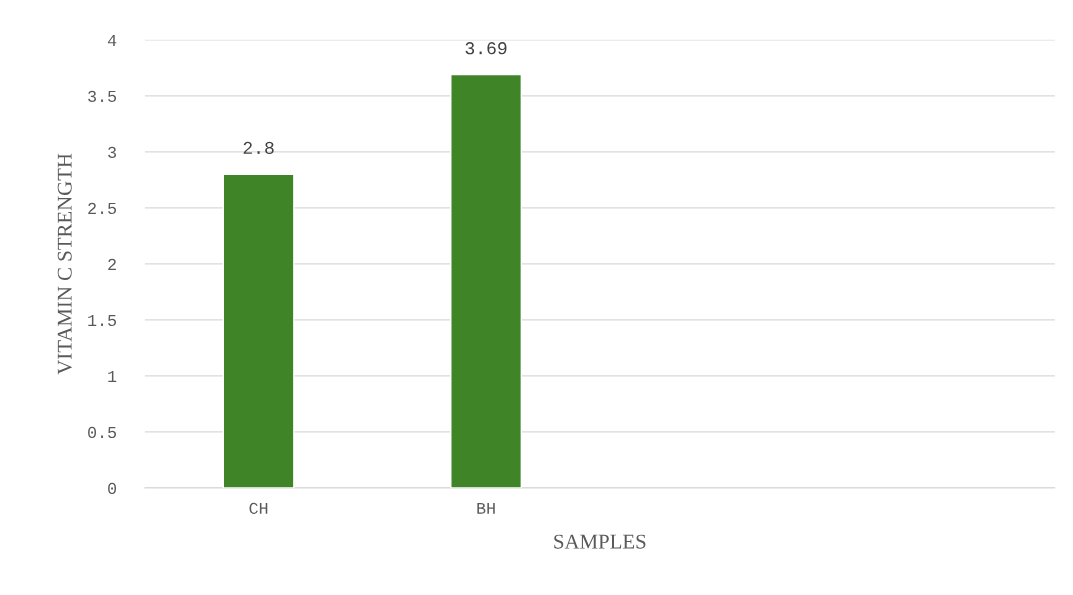 The image size is (1073, 595). Describe the element at coordinates (102, 432) in the screenshot. I see `y-tick-label: 0.5` at that location.